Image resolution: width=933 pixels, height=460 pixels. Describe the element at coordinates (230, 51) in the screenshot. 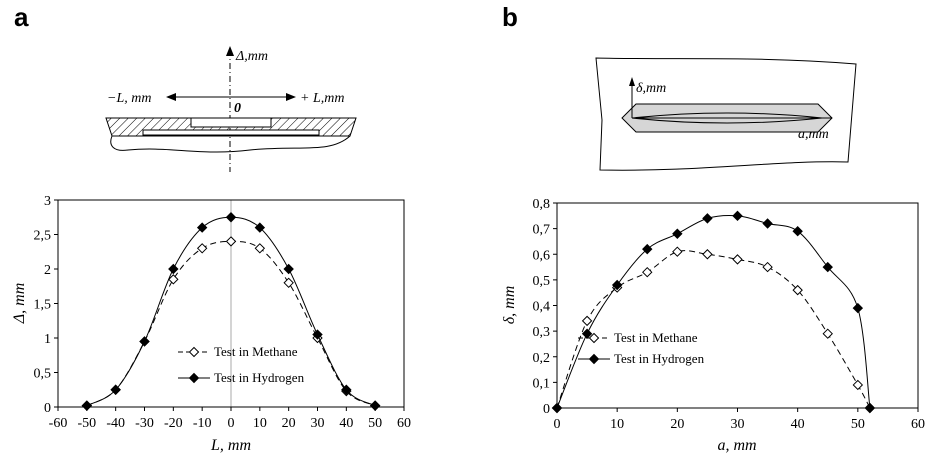

I see `sketch-a-up-arrow` at that location.